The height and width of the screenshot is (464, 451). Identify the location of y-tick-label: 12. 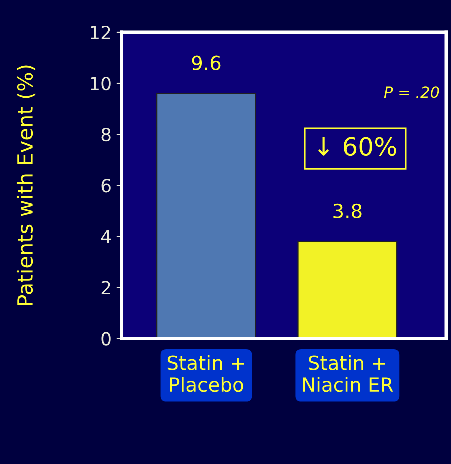
(100, 33).